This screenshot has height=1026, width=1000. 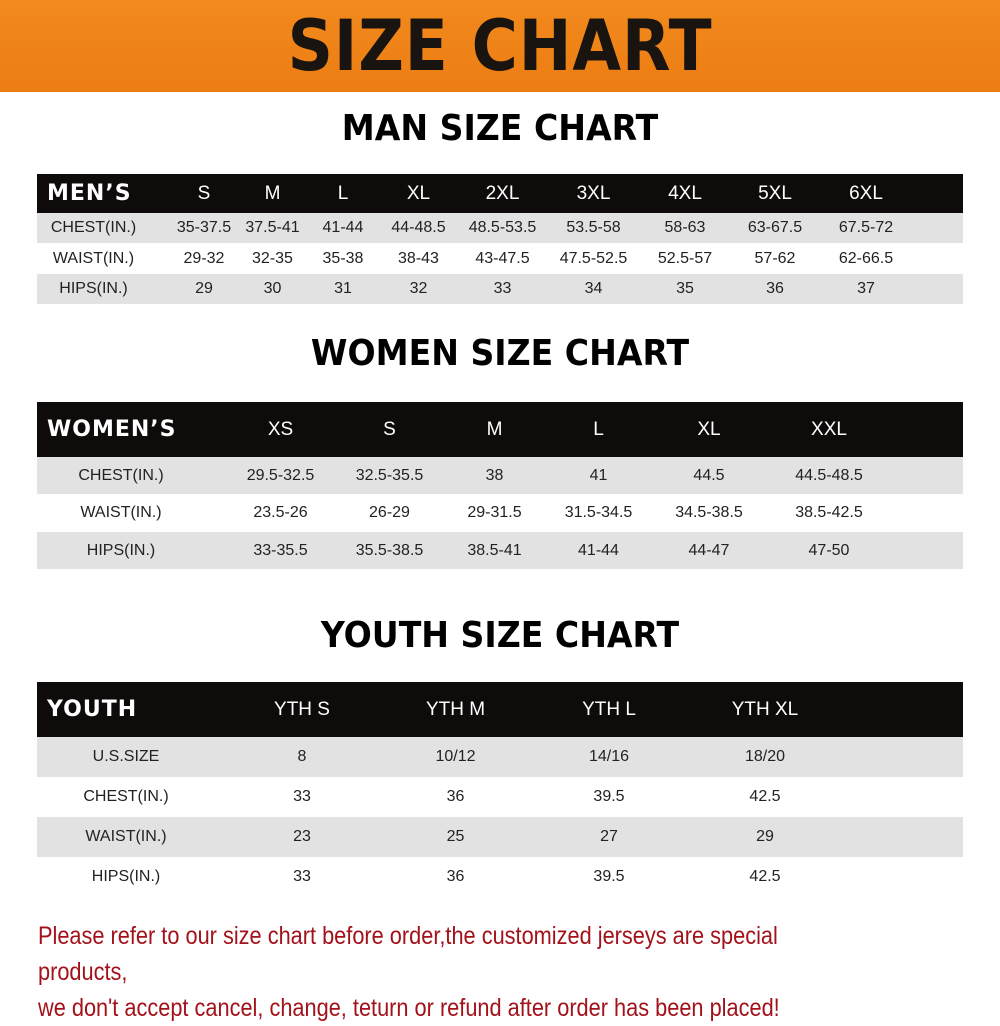 What do you see at coordinates (500, 429) in the screenshot?
I see `table-header-row: WOMEN’S XS S M L XL XXL` at bounding box center [500, 429].